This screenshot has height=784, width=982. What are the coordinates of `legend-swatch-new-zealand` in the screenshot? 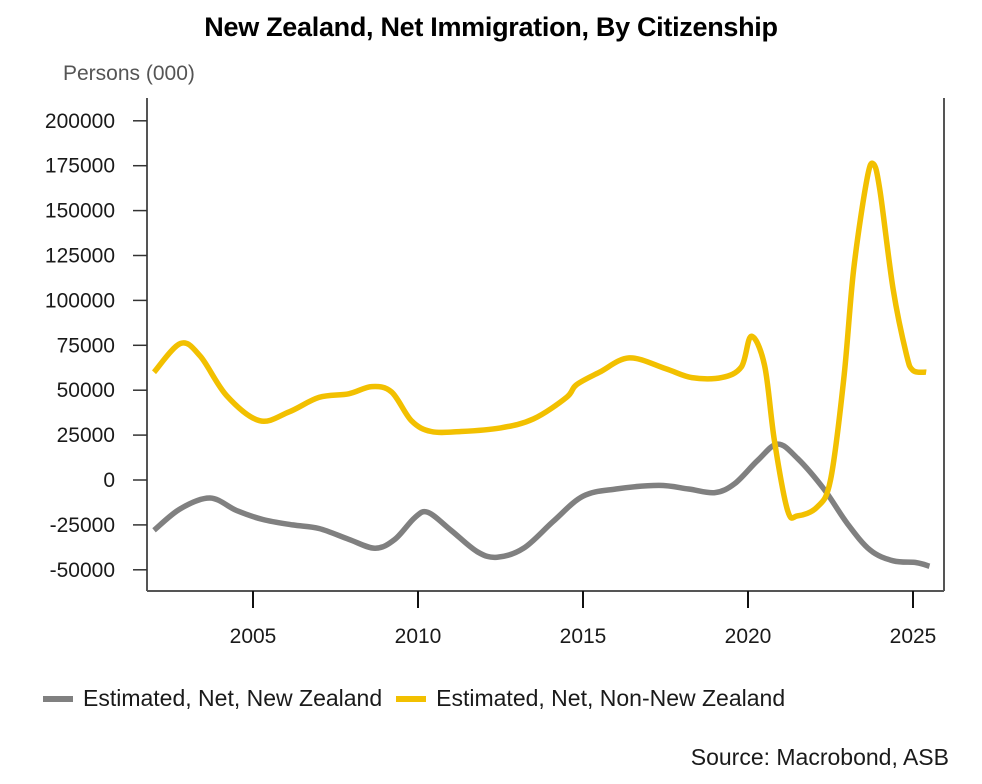 It's located at (58, 698).